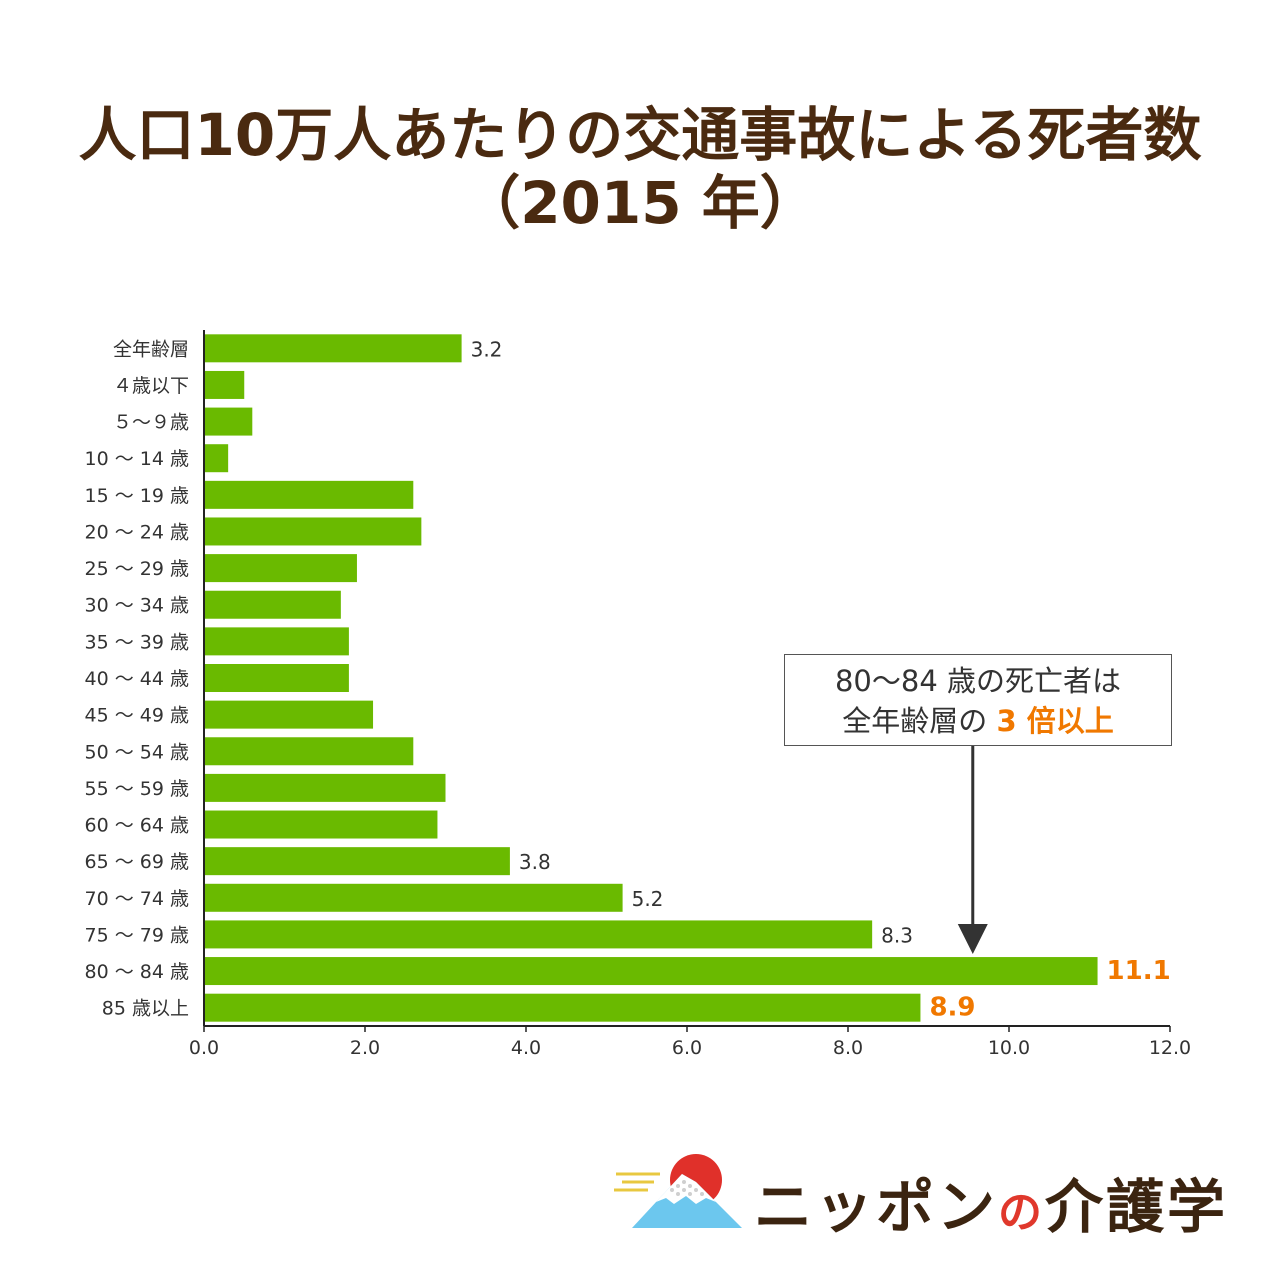  What do you see at coordinates (919, 721) in the screenshot?
I see `callout-line2-prefix: 全年齢層の` at bounding box center [919, 721].